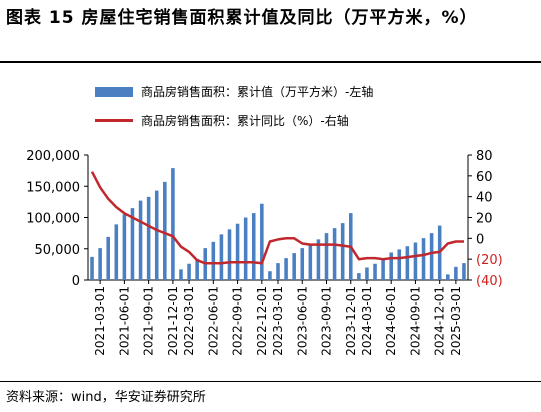 This screenshot has height=412, width=541. Describe the element at coordinates (245, 121) in the screenshot. I see `legend-label-line: 商品房销售面积：累计同比（%）-右轴` at that location.